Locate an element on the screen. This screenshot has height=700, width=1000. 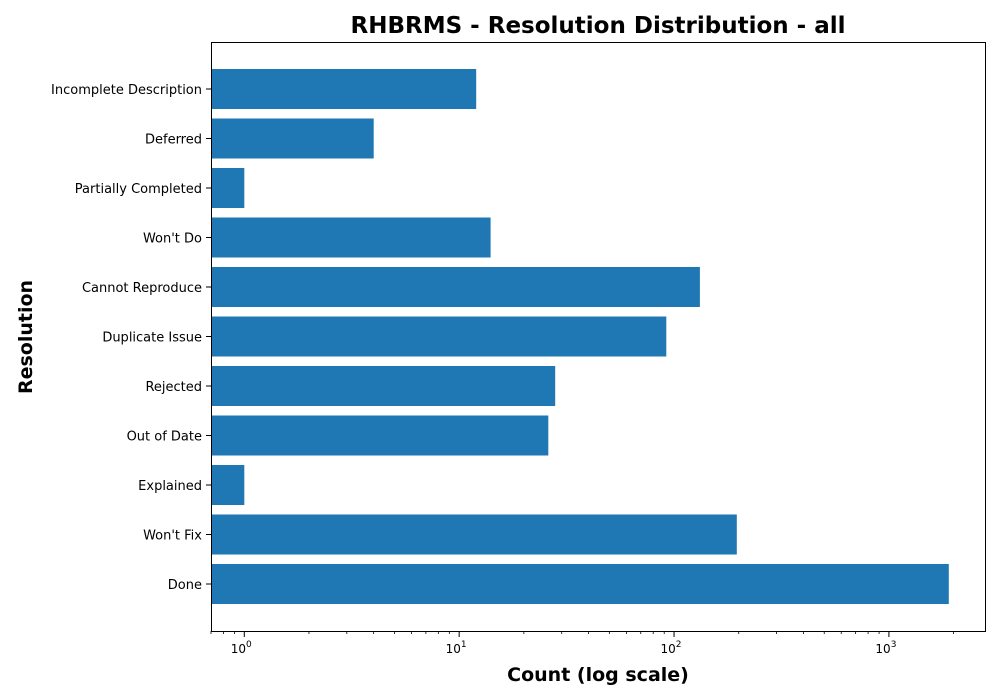
y-tick-label: Won't Fix is located at coordinates (172, 536).